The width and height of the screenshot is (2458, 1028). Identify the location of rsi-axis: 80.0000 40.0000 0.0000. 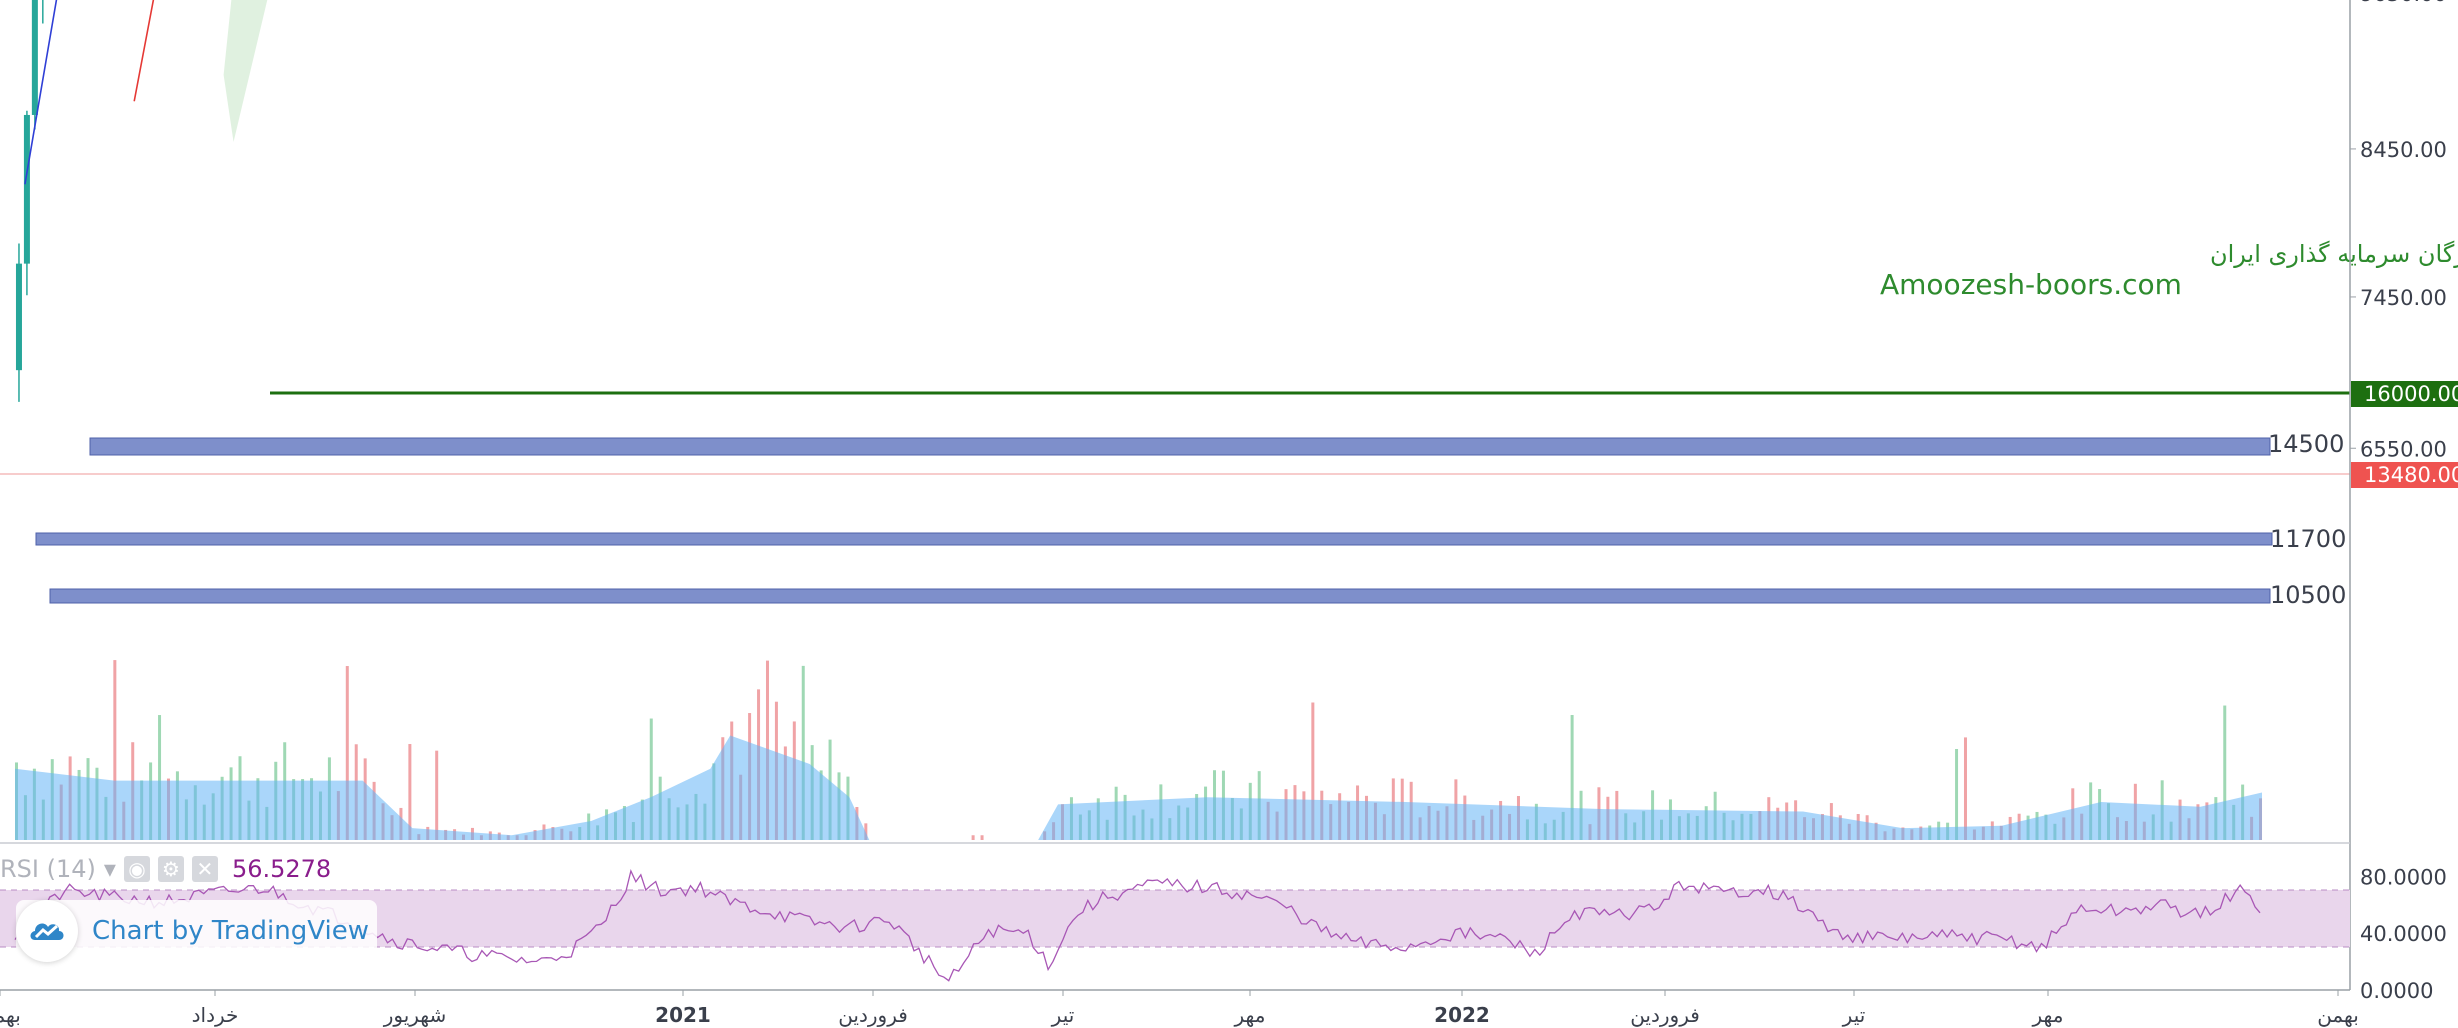
(2403, 934).